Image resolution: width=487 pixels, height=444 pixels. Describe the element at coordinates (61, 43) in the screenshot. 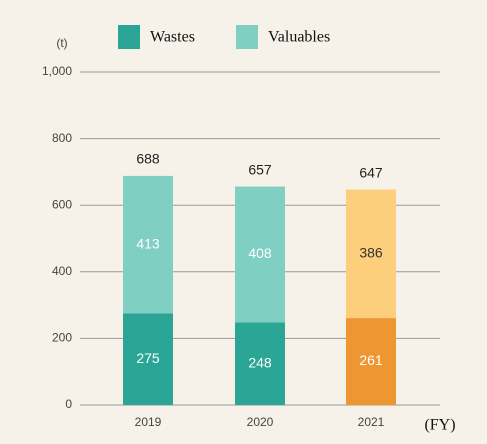

I see `y-unit: (t)` at that location.